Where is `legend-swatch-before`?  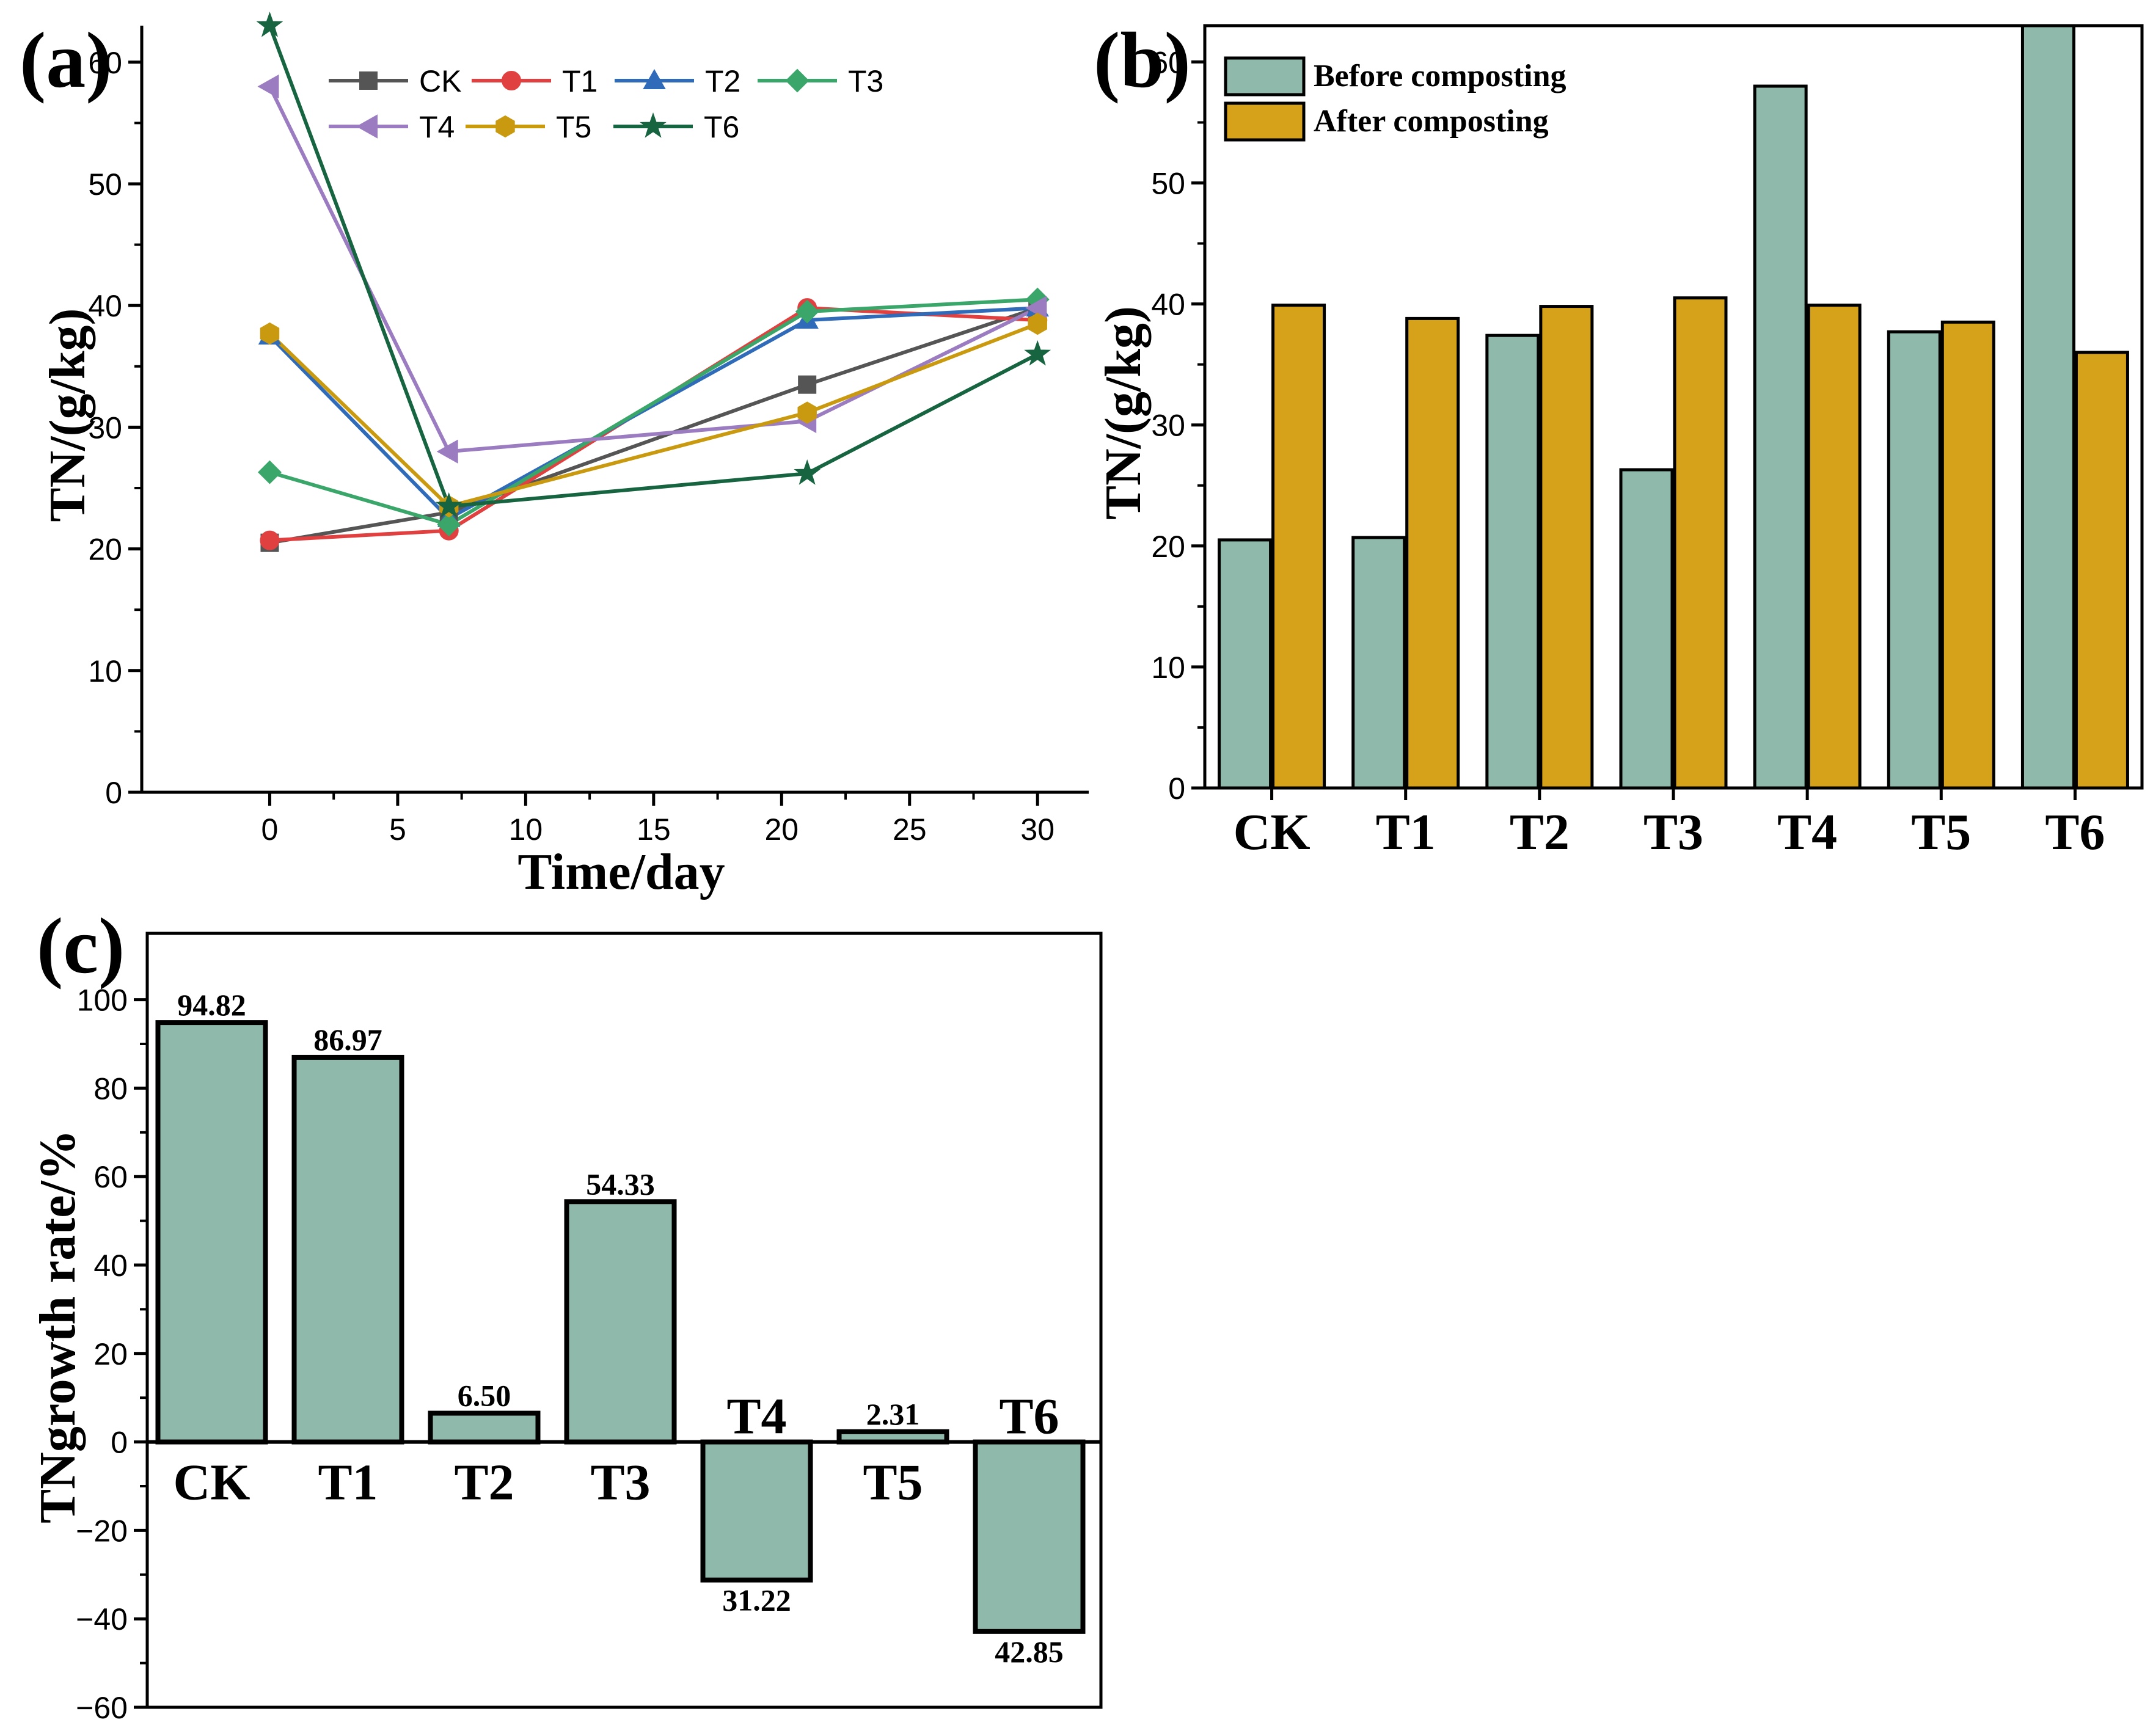 legend-swatch-before is located at coordinates (1265, 77).